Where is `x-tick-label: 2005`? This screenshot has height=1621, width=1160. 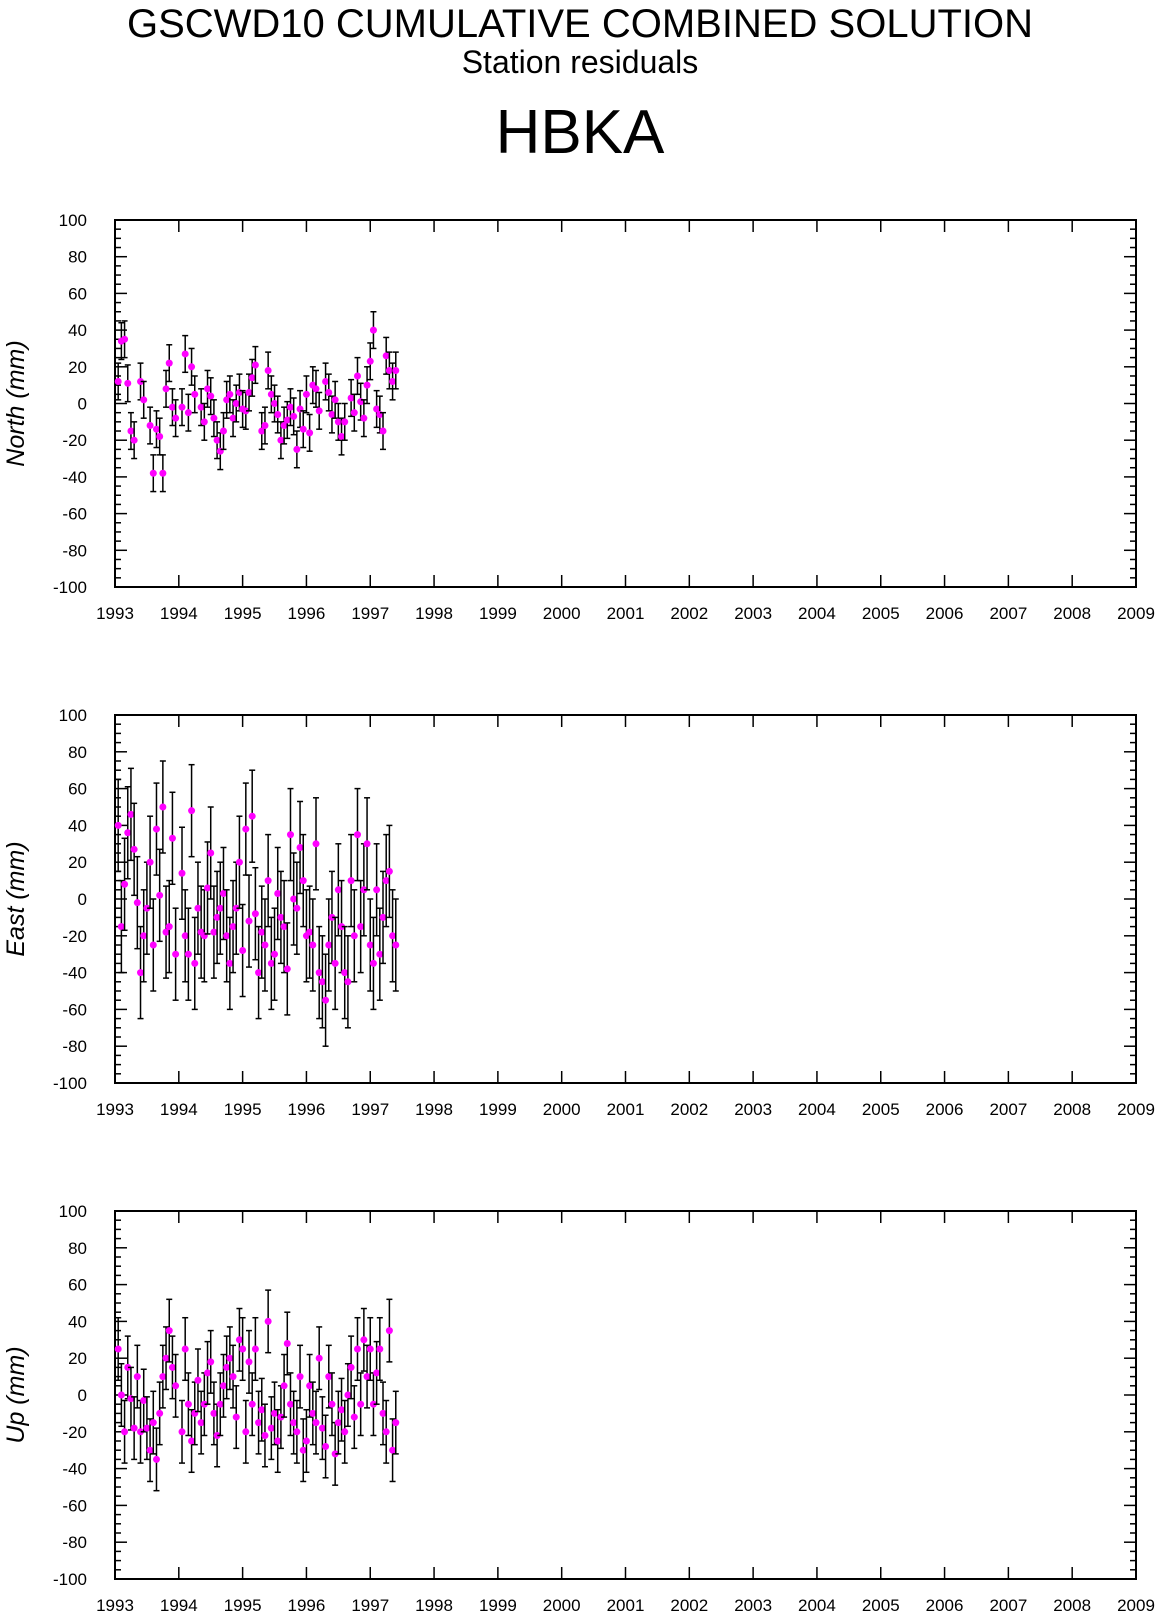 x-tick-label: 2005 is located at coordinates (881, 1109).